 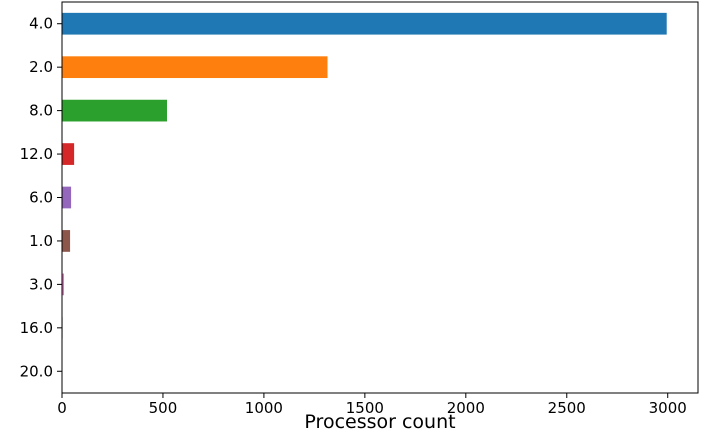 I want to click on y-tick-label: 16.0, so click(x=36, y=328).